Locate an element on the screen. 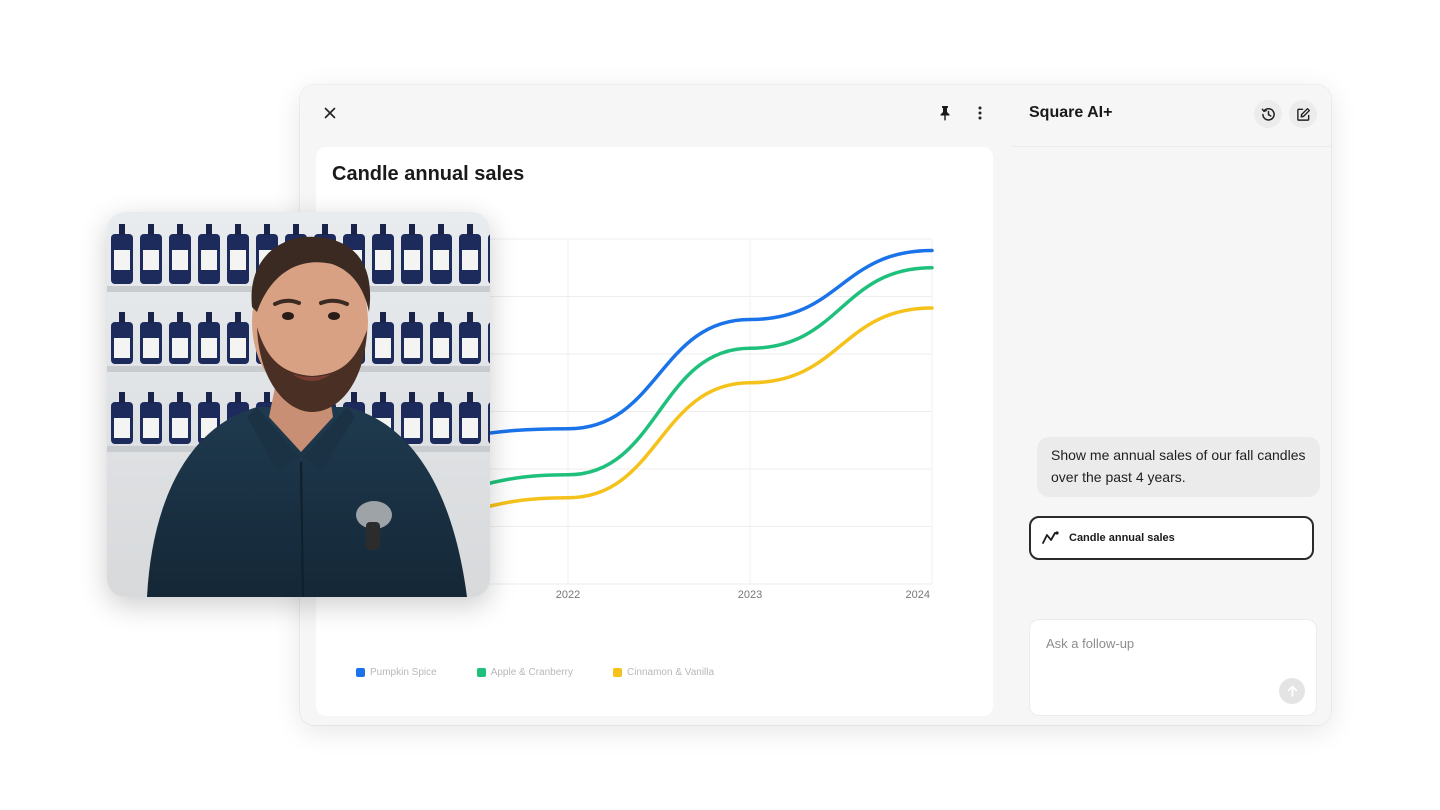  chart-title: Candle annual sales is located at coordinates (428, 174).